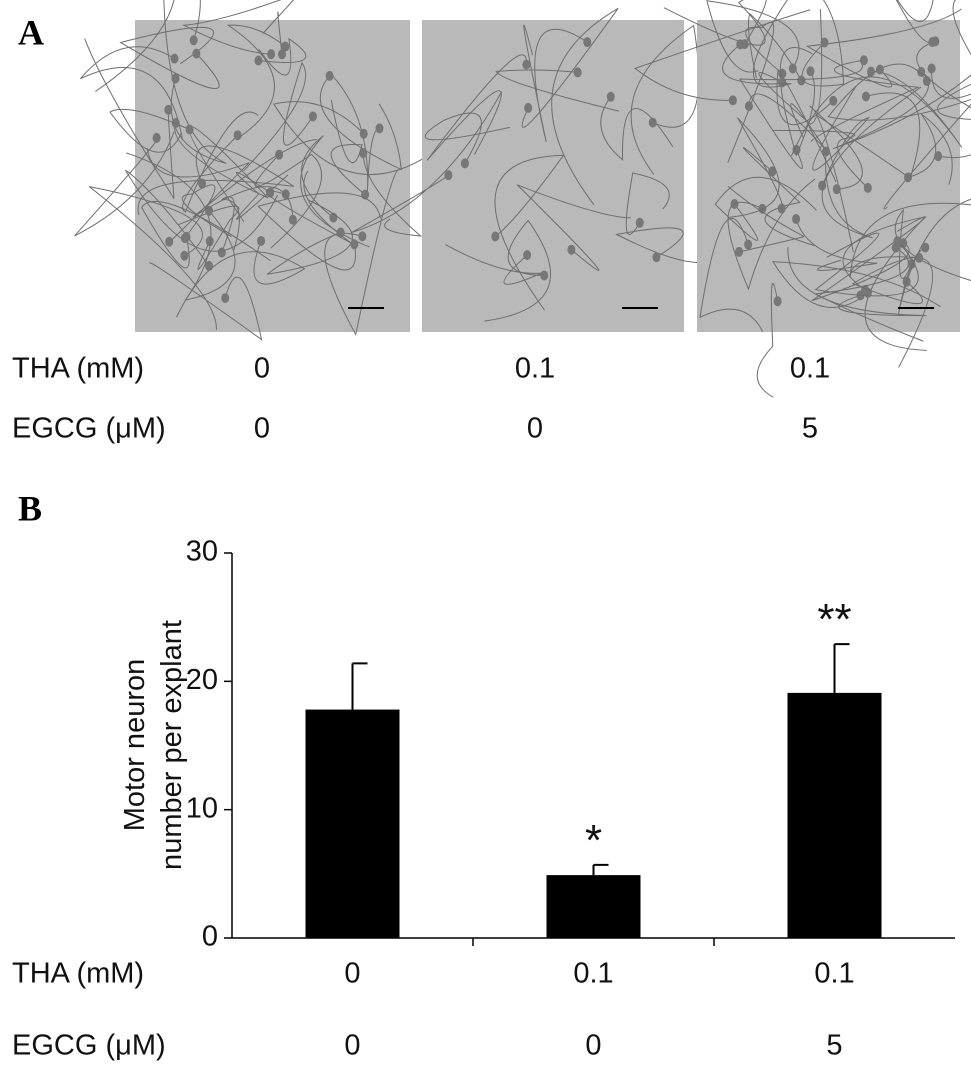 This screenshot has width=971, height=1077. What do you see at coordinates (153, 745) in the screenshot?
I see `y-axis-title: Motor neuron number per explant` at bounding box center [153, 745].